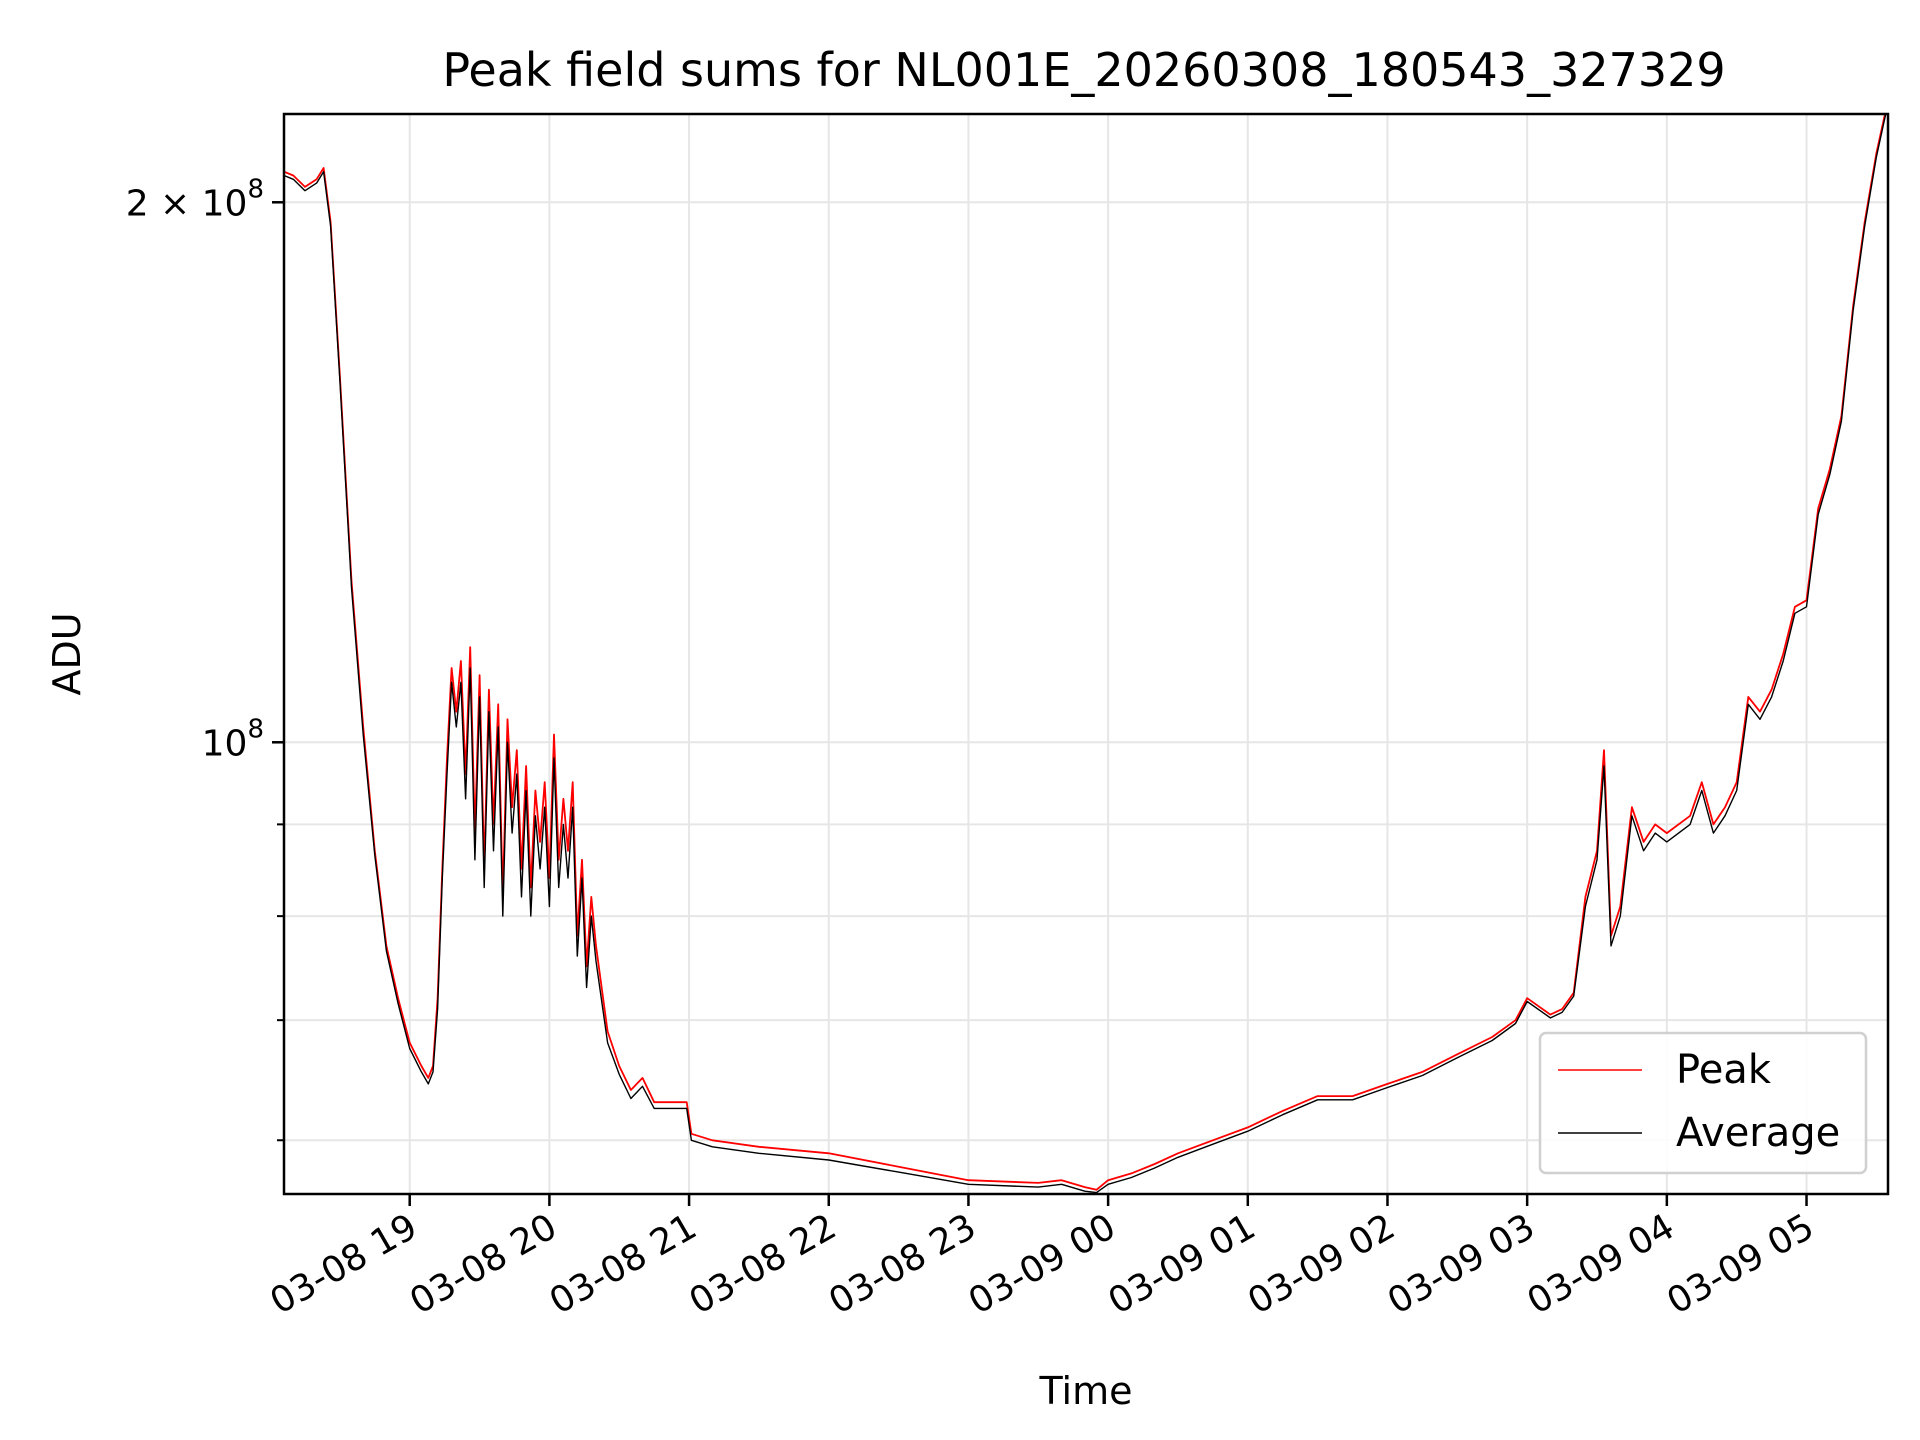 The height and width of the screenshot is (1440, 1920). What do you see at coordinates (483, 1264) in the screenshot?
I see `x-tick-label: 03-08 20` at bounding box center [483, 1264].